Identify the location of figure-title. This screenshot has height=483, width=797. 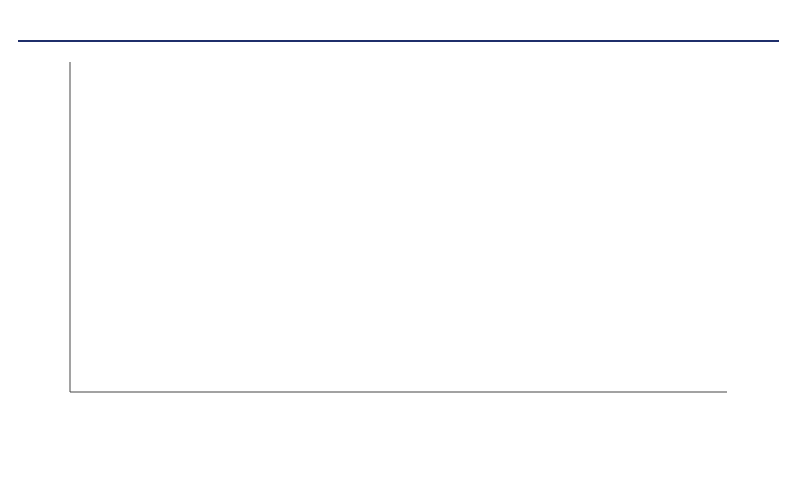
(398, 24).